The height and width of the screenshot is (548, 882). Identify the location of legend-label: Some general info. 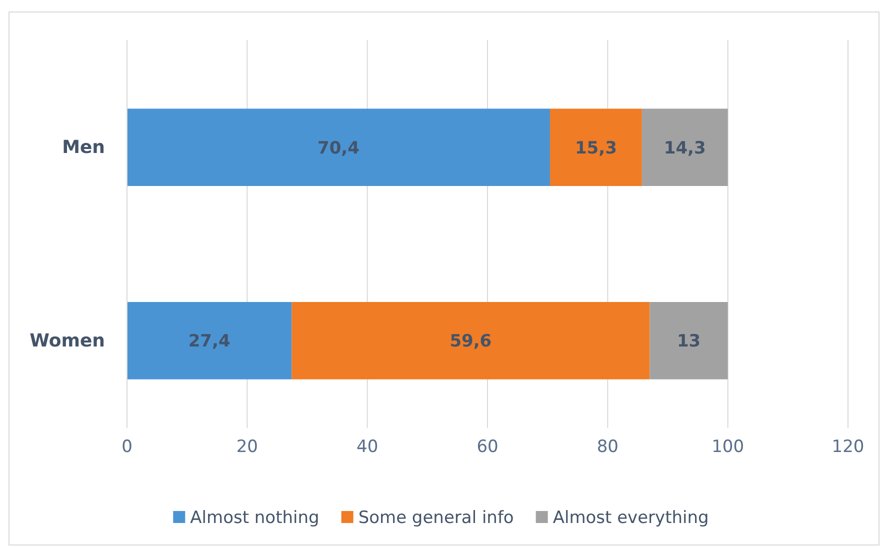
(436, 518).